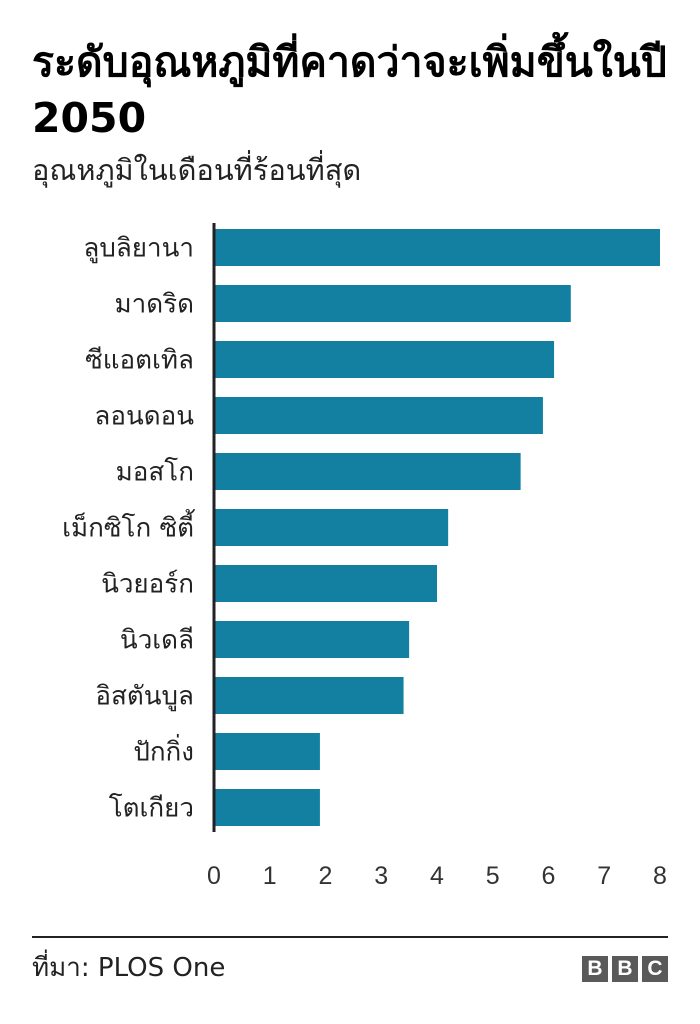 The width and height of the screenshot is (700, 1024). Describe the element at coordinates (139, 361) in the screenshot. I see `category-label-2: ซีแอตเทิล` at that location.